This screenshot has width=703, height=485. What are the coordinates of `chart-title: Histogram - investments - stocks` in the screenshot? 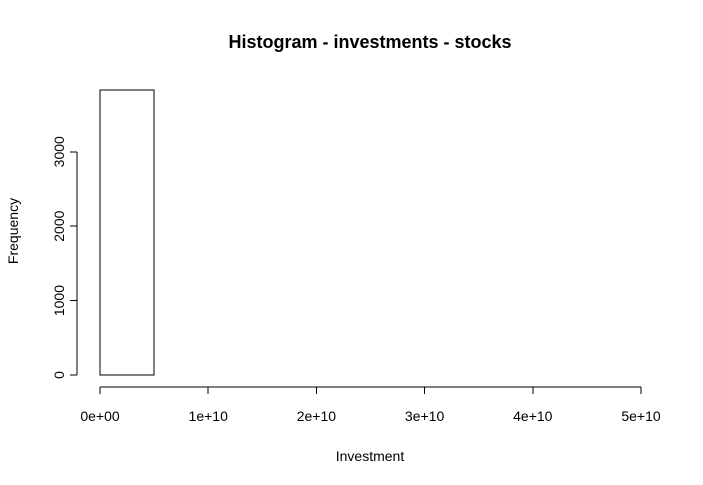 It's located at (369, 42).